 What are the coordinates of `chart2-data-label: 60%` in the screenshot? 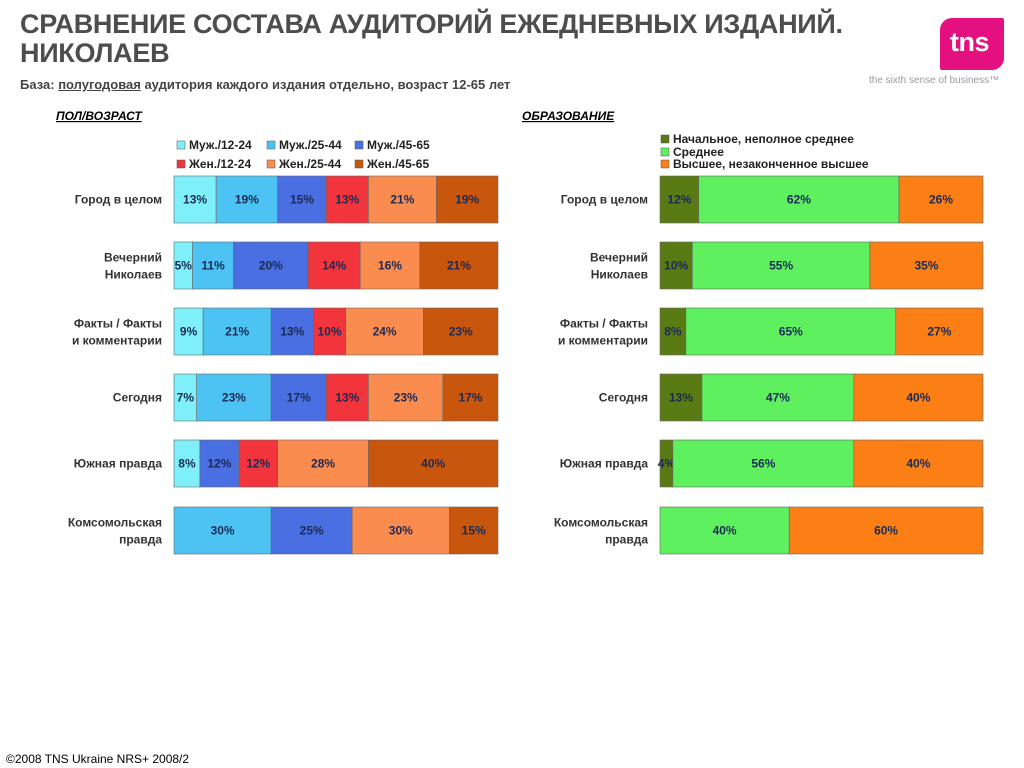 It's located at (886, 531).